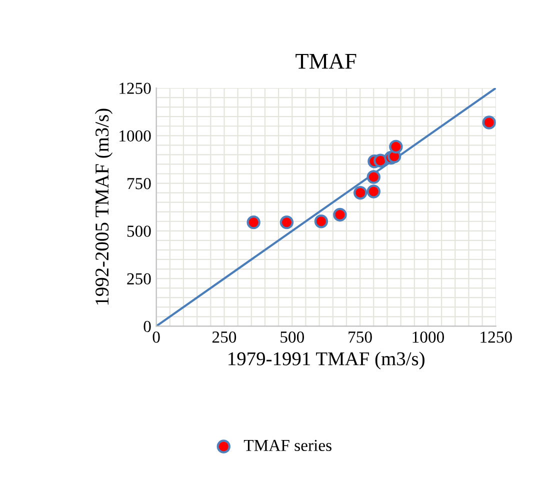 The width and height of the screenshot is (539, 489). What do you see at coordinates (135, 88) in the screenshot?
I see `y-tick-label: 1250` at bounding box center [135, 88].